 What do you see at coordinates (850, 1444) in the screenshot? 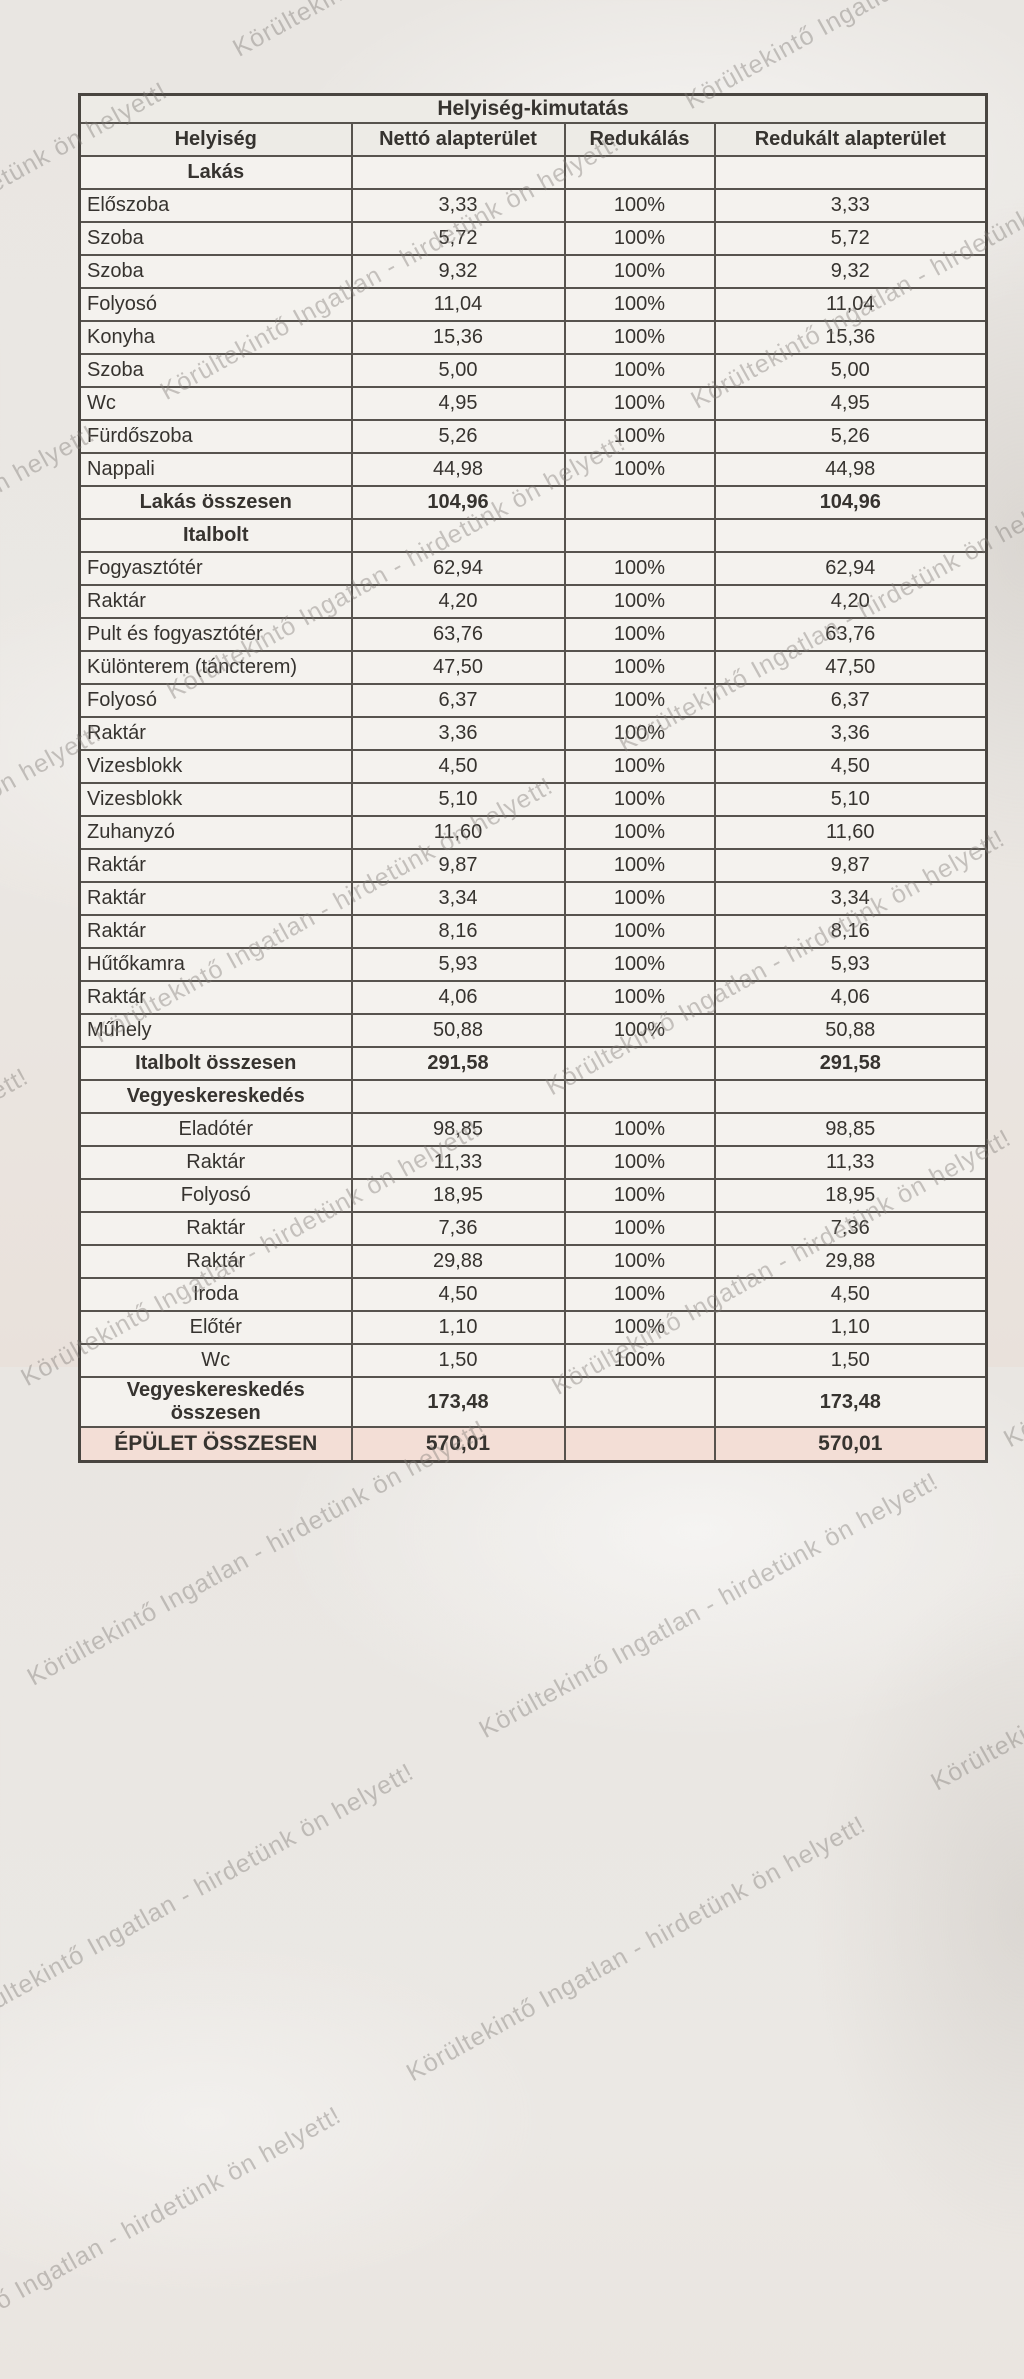
I see `grand-total-reduced-cell: 570,01` at bounding box center [850, 1444].